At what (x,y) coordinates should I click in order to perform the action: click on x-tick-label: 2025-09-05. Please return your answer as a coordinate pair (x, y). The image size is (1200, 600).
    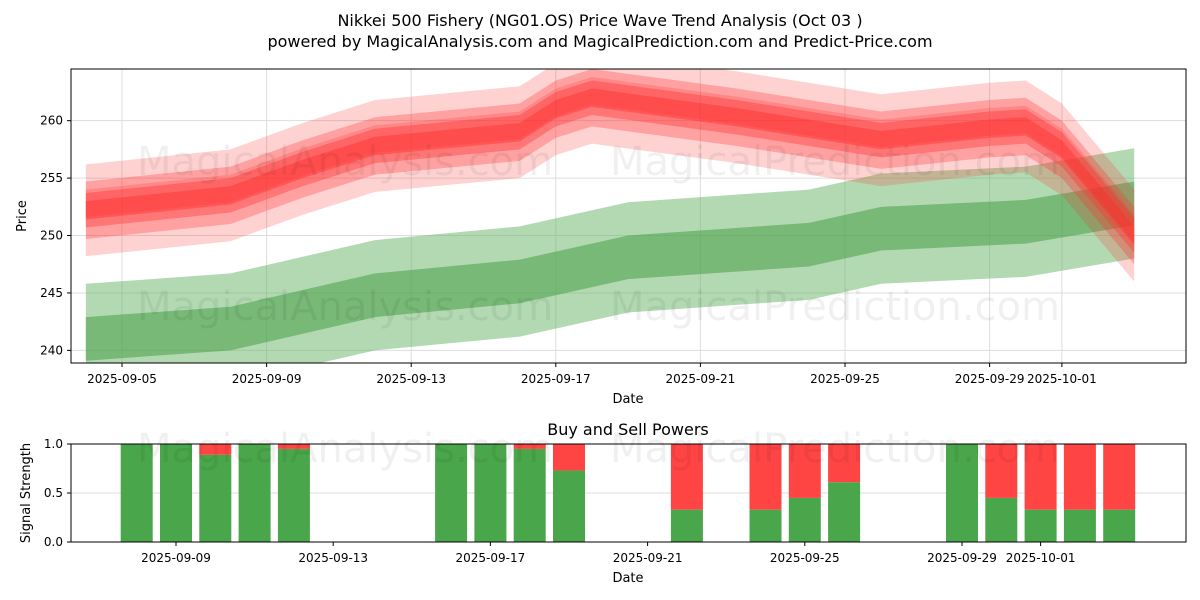
    Looking at the image, I should click on (122, 379).